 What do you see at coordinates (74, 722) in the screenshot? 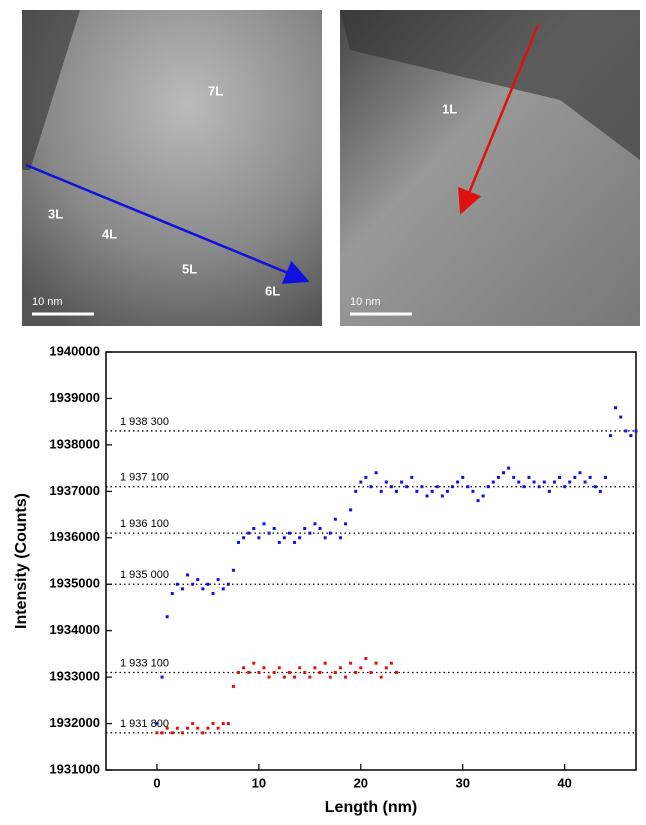
I see `y-tick-label: 1932000` at bounding box center [74, 722].